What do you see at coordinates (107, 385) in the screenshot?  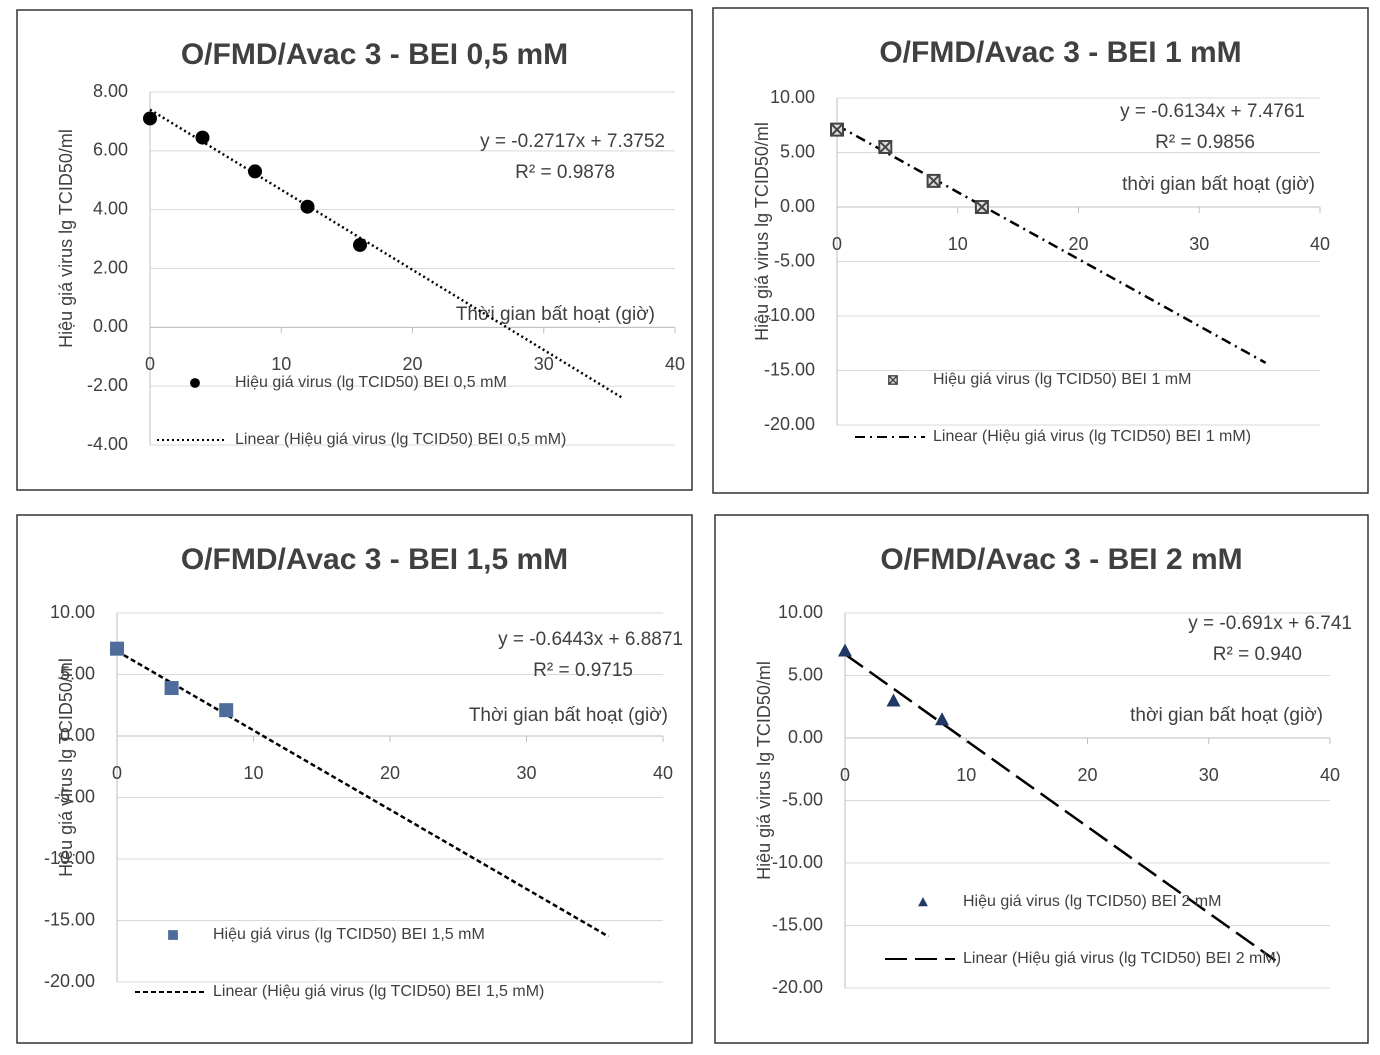 I see `y-tick-label: -2.00` at bounding box center [107, 385].